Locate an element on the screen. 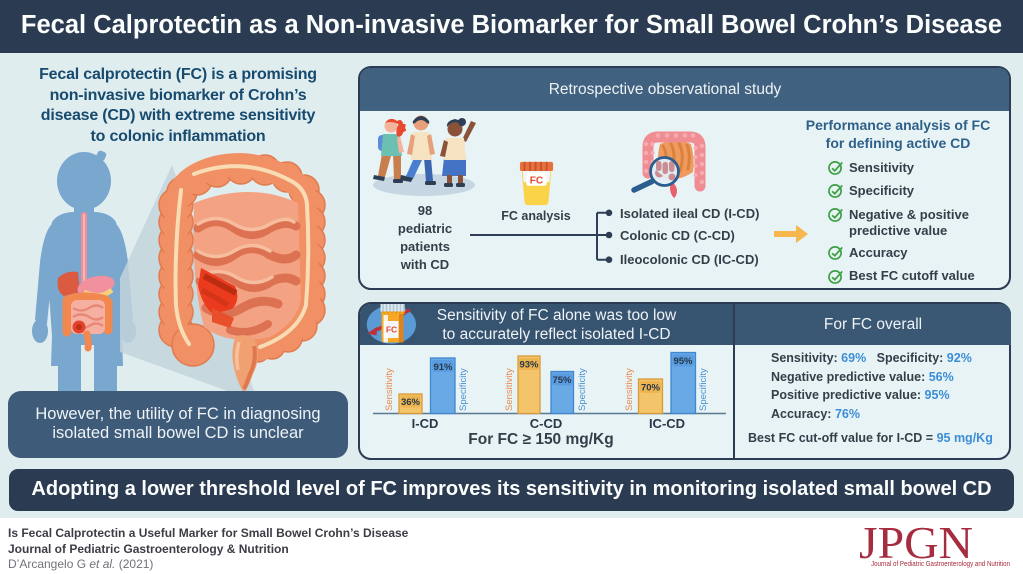 The width and height of the screenshot is (1023, 574). svg-text: 70% is located at coordinates (651, 388).